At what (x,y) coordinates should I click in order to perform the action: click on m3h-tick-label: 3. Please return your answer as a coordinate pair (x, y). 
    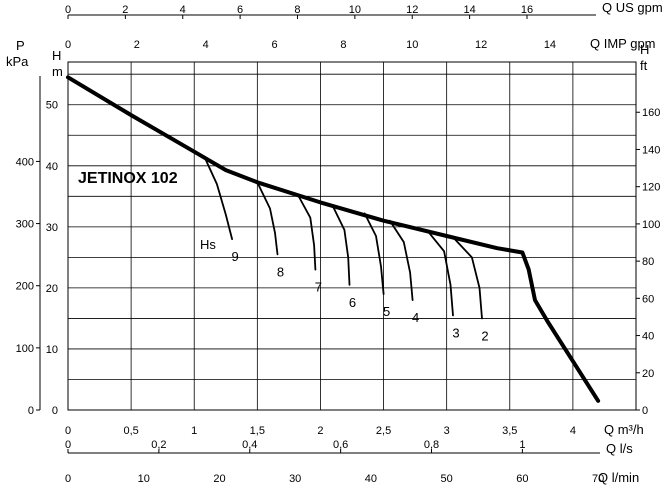
    Looking at the image, I should click on (447, 431).